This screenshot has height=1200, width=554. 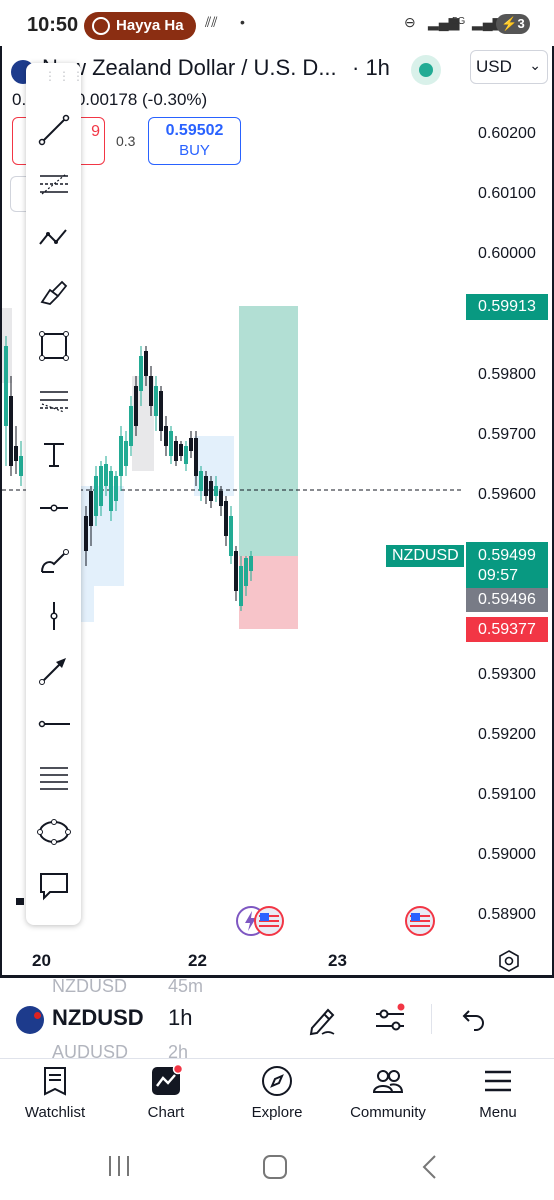 I want to click on text-icon, so click(x=54, y=455).